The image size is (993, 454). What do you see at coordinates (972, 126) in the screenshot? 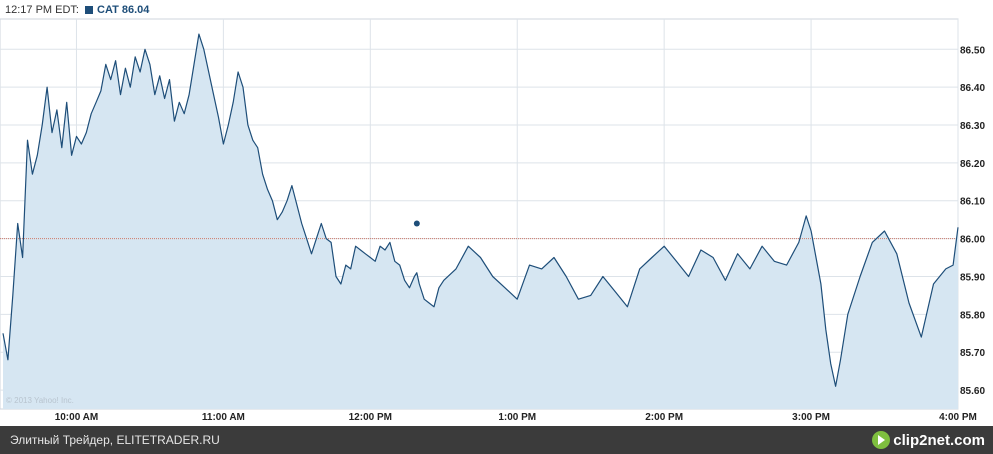
I see `y-tick-label: 86.30` at bounding box center [972, 126].